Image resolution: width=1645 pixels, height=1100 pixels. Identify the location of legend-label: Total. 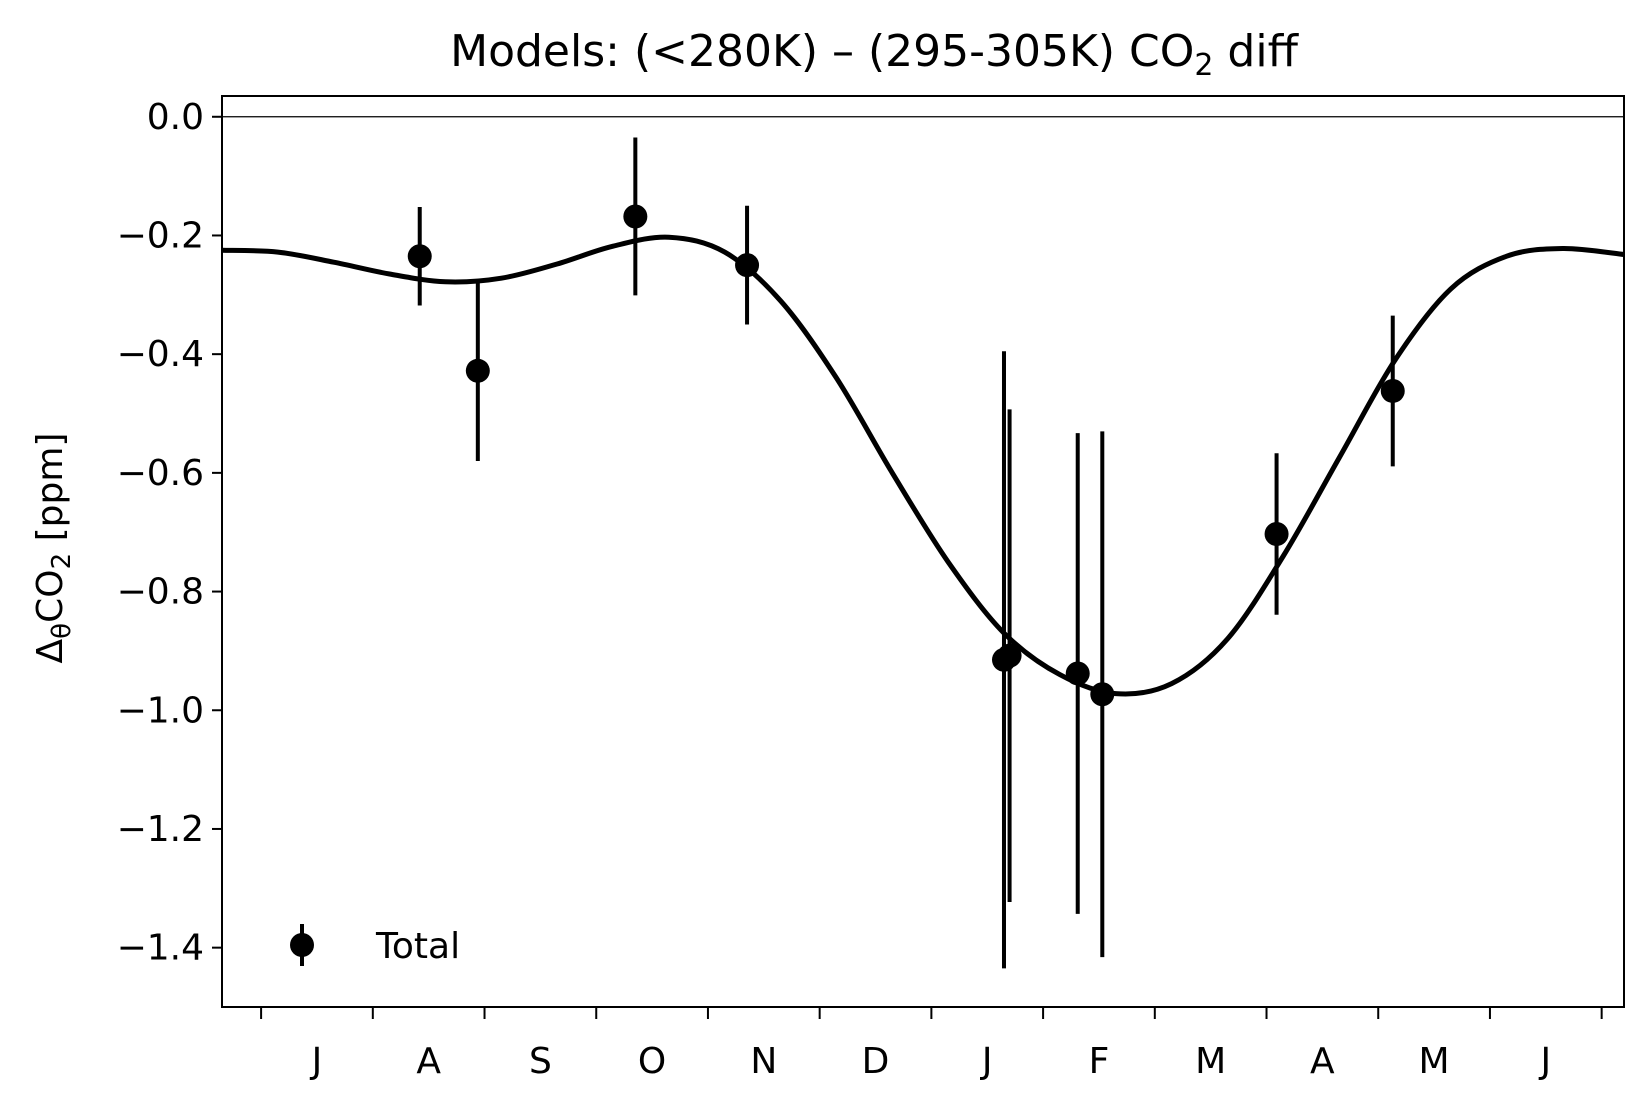
(417, 946).